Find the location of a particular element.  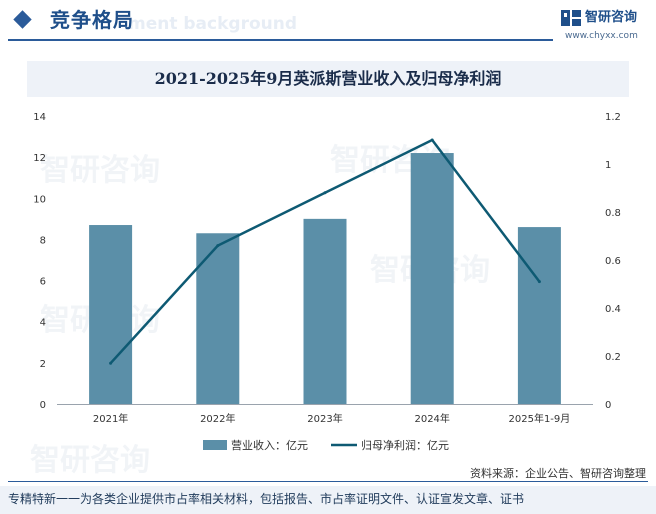

y-left-tick-label: 4 is located at coordinates (43, 323).